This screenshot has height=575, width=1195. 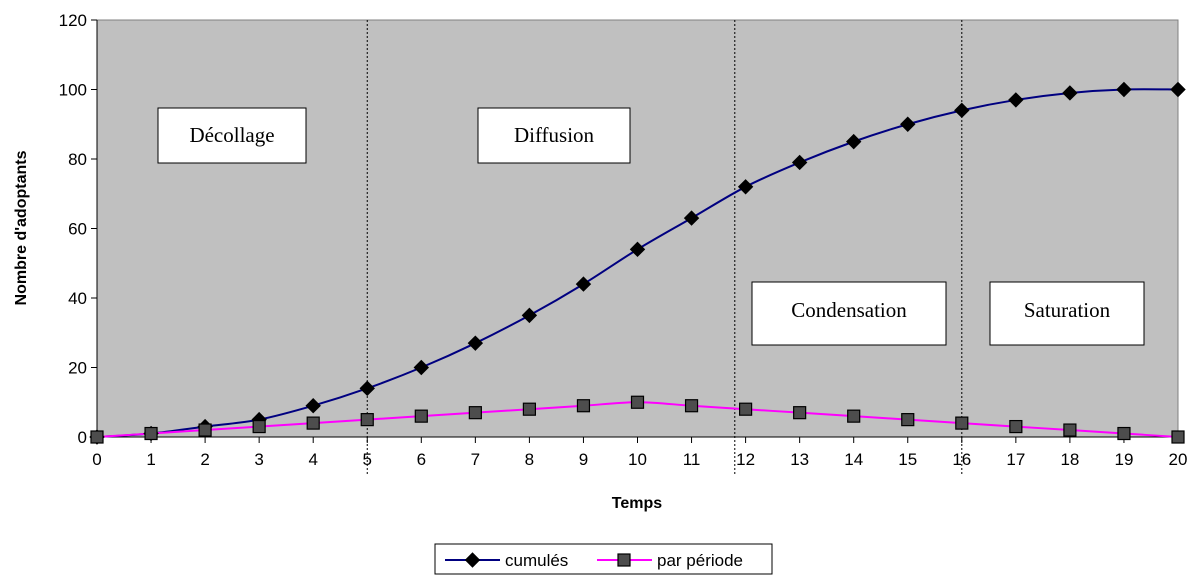 I want to click on y-tick-label: 80, so click(x=77, y=159).